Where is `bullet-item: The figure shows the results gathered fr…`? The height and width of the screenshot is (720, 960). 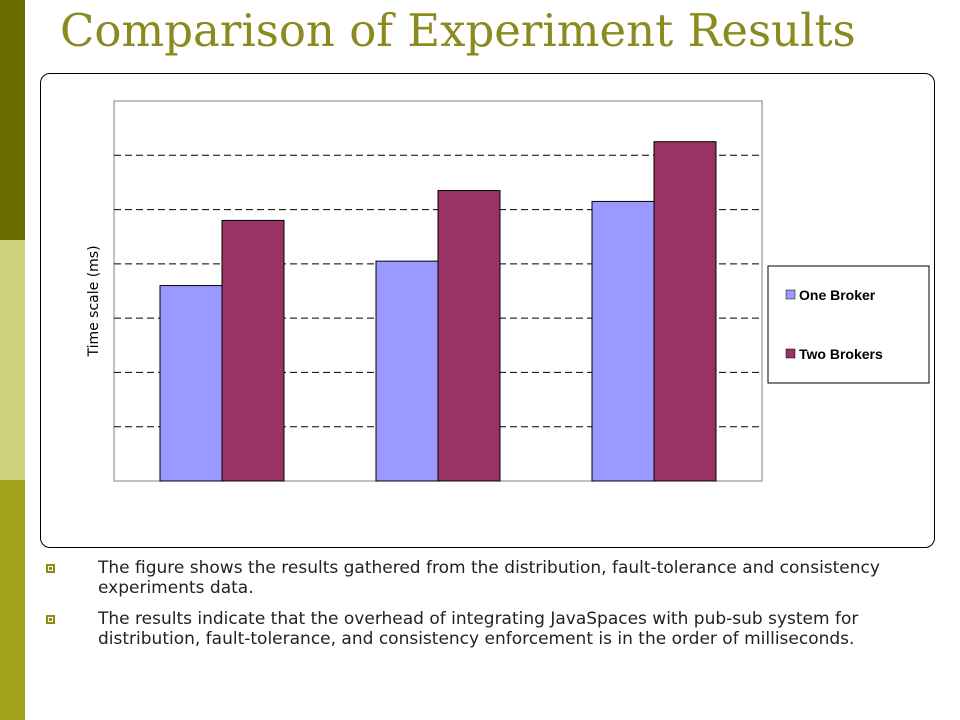 bullet-item: The figure shows the results gathered fr… is located at coordinates (475, 578).